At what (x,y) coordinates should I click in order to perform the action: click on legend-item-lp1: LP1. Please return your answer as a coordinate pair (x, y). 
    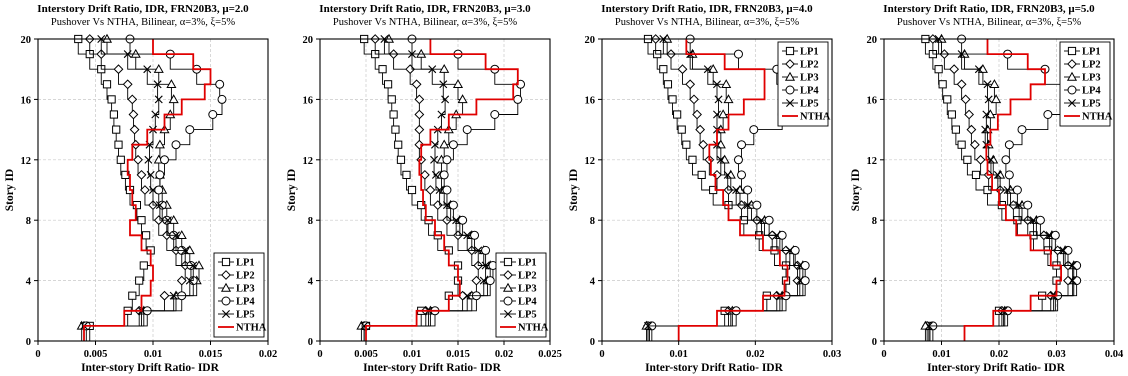
    Looking at the image, I should click on (518, 263).